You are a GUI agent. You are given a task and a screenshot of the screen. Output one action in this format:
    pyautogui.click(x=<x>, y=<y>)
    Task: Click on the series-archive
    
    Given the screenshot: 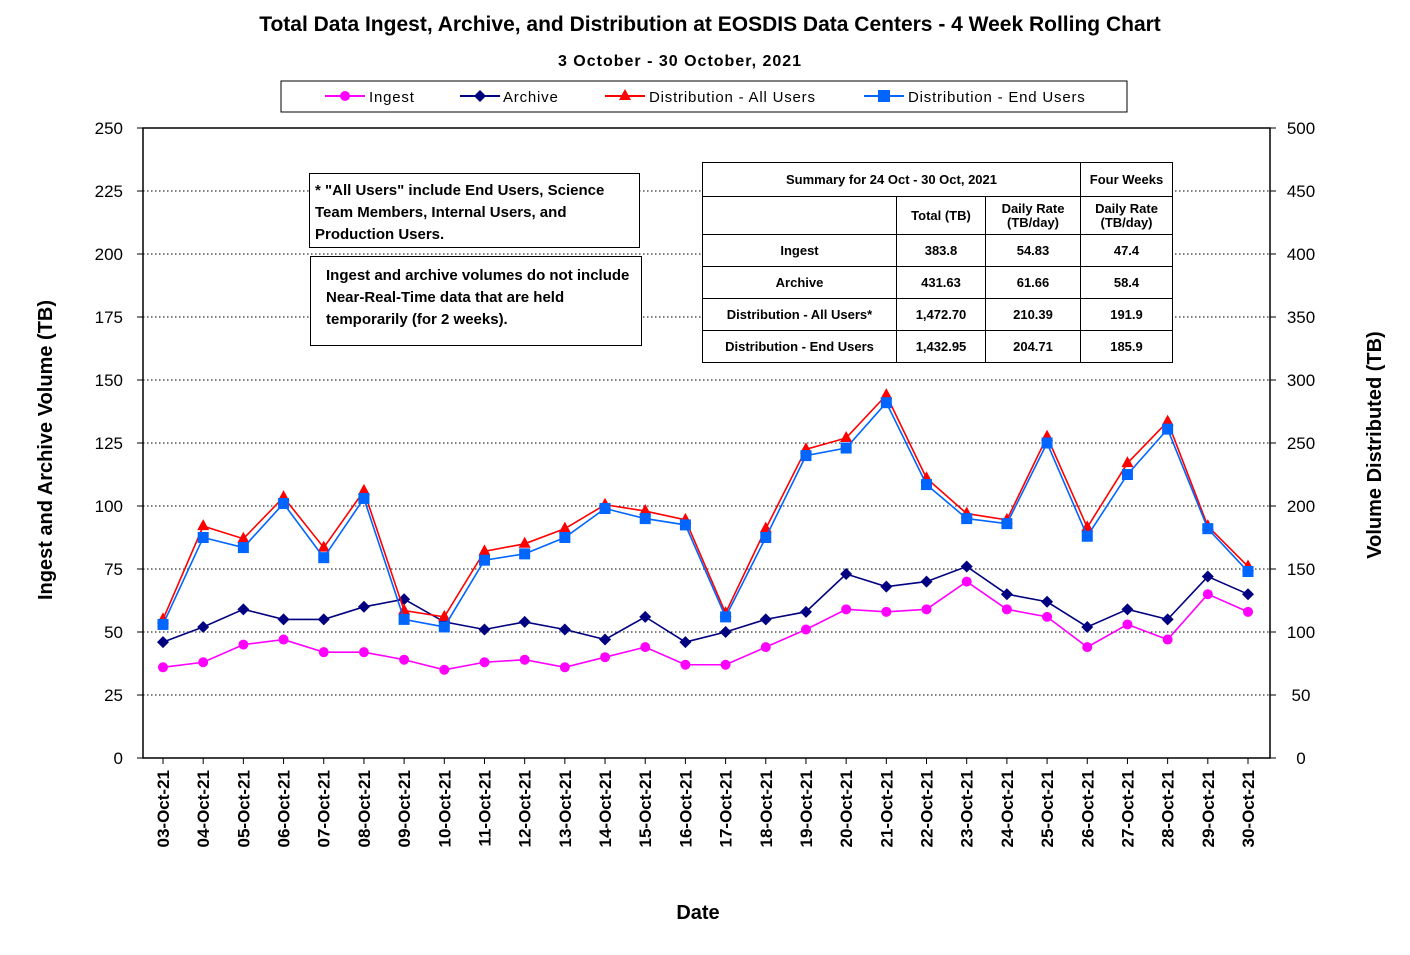 What is the action you would take?
    pyautogui.click(x=705, y=604)
    